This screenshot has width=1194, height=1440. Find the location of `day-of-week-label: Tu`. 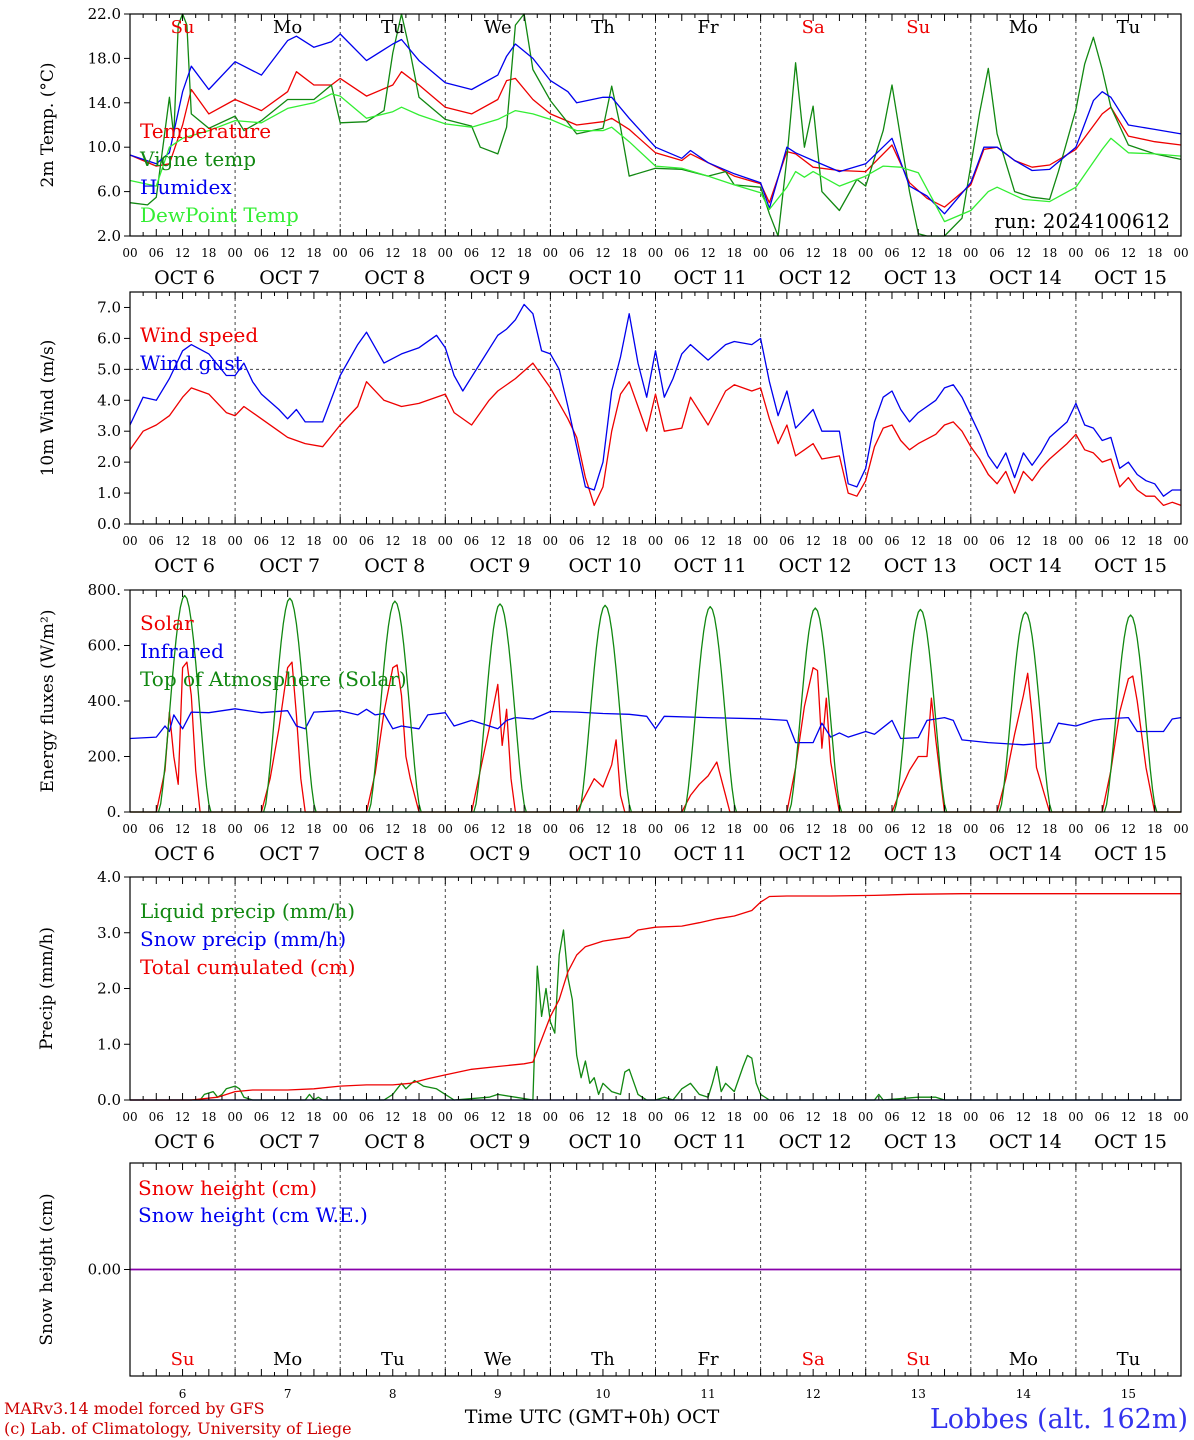

day-of-week-label: Tu is located at coordinates (1129, 27).